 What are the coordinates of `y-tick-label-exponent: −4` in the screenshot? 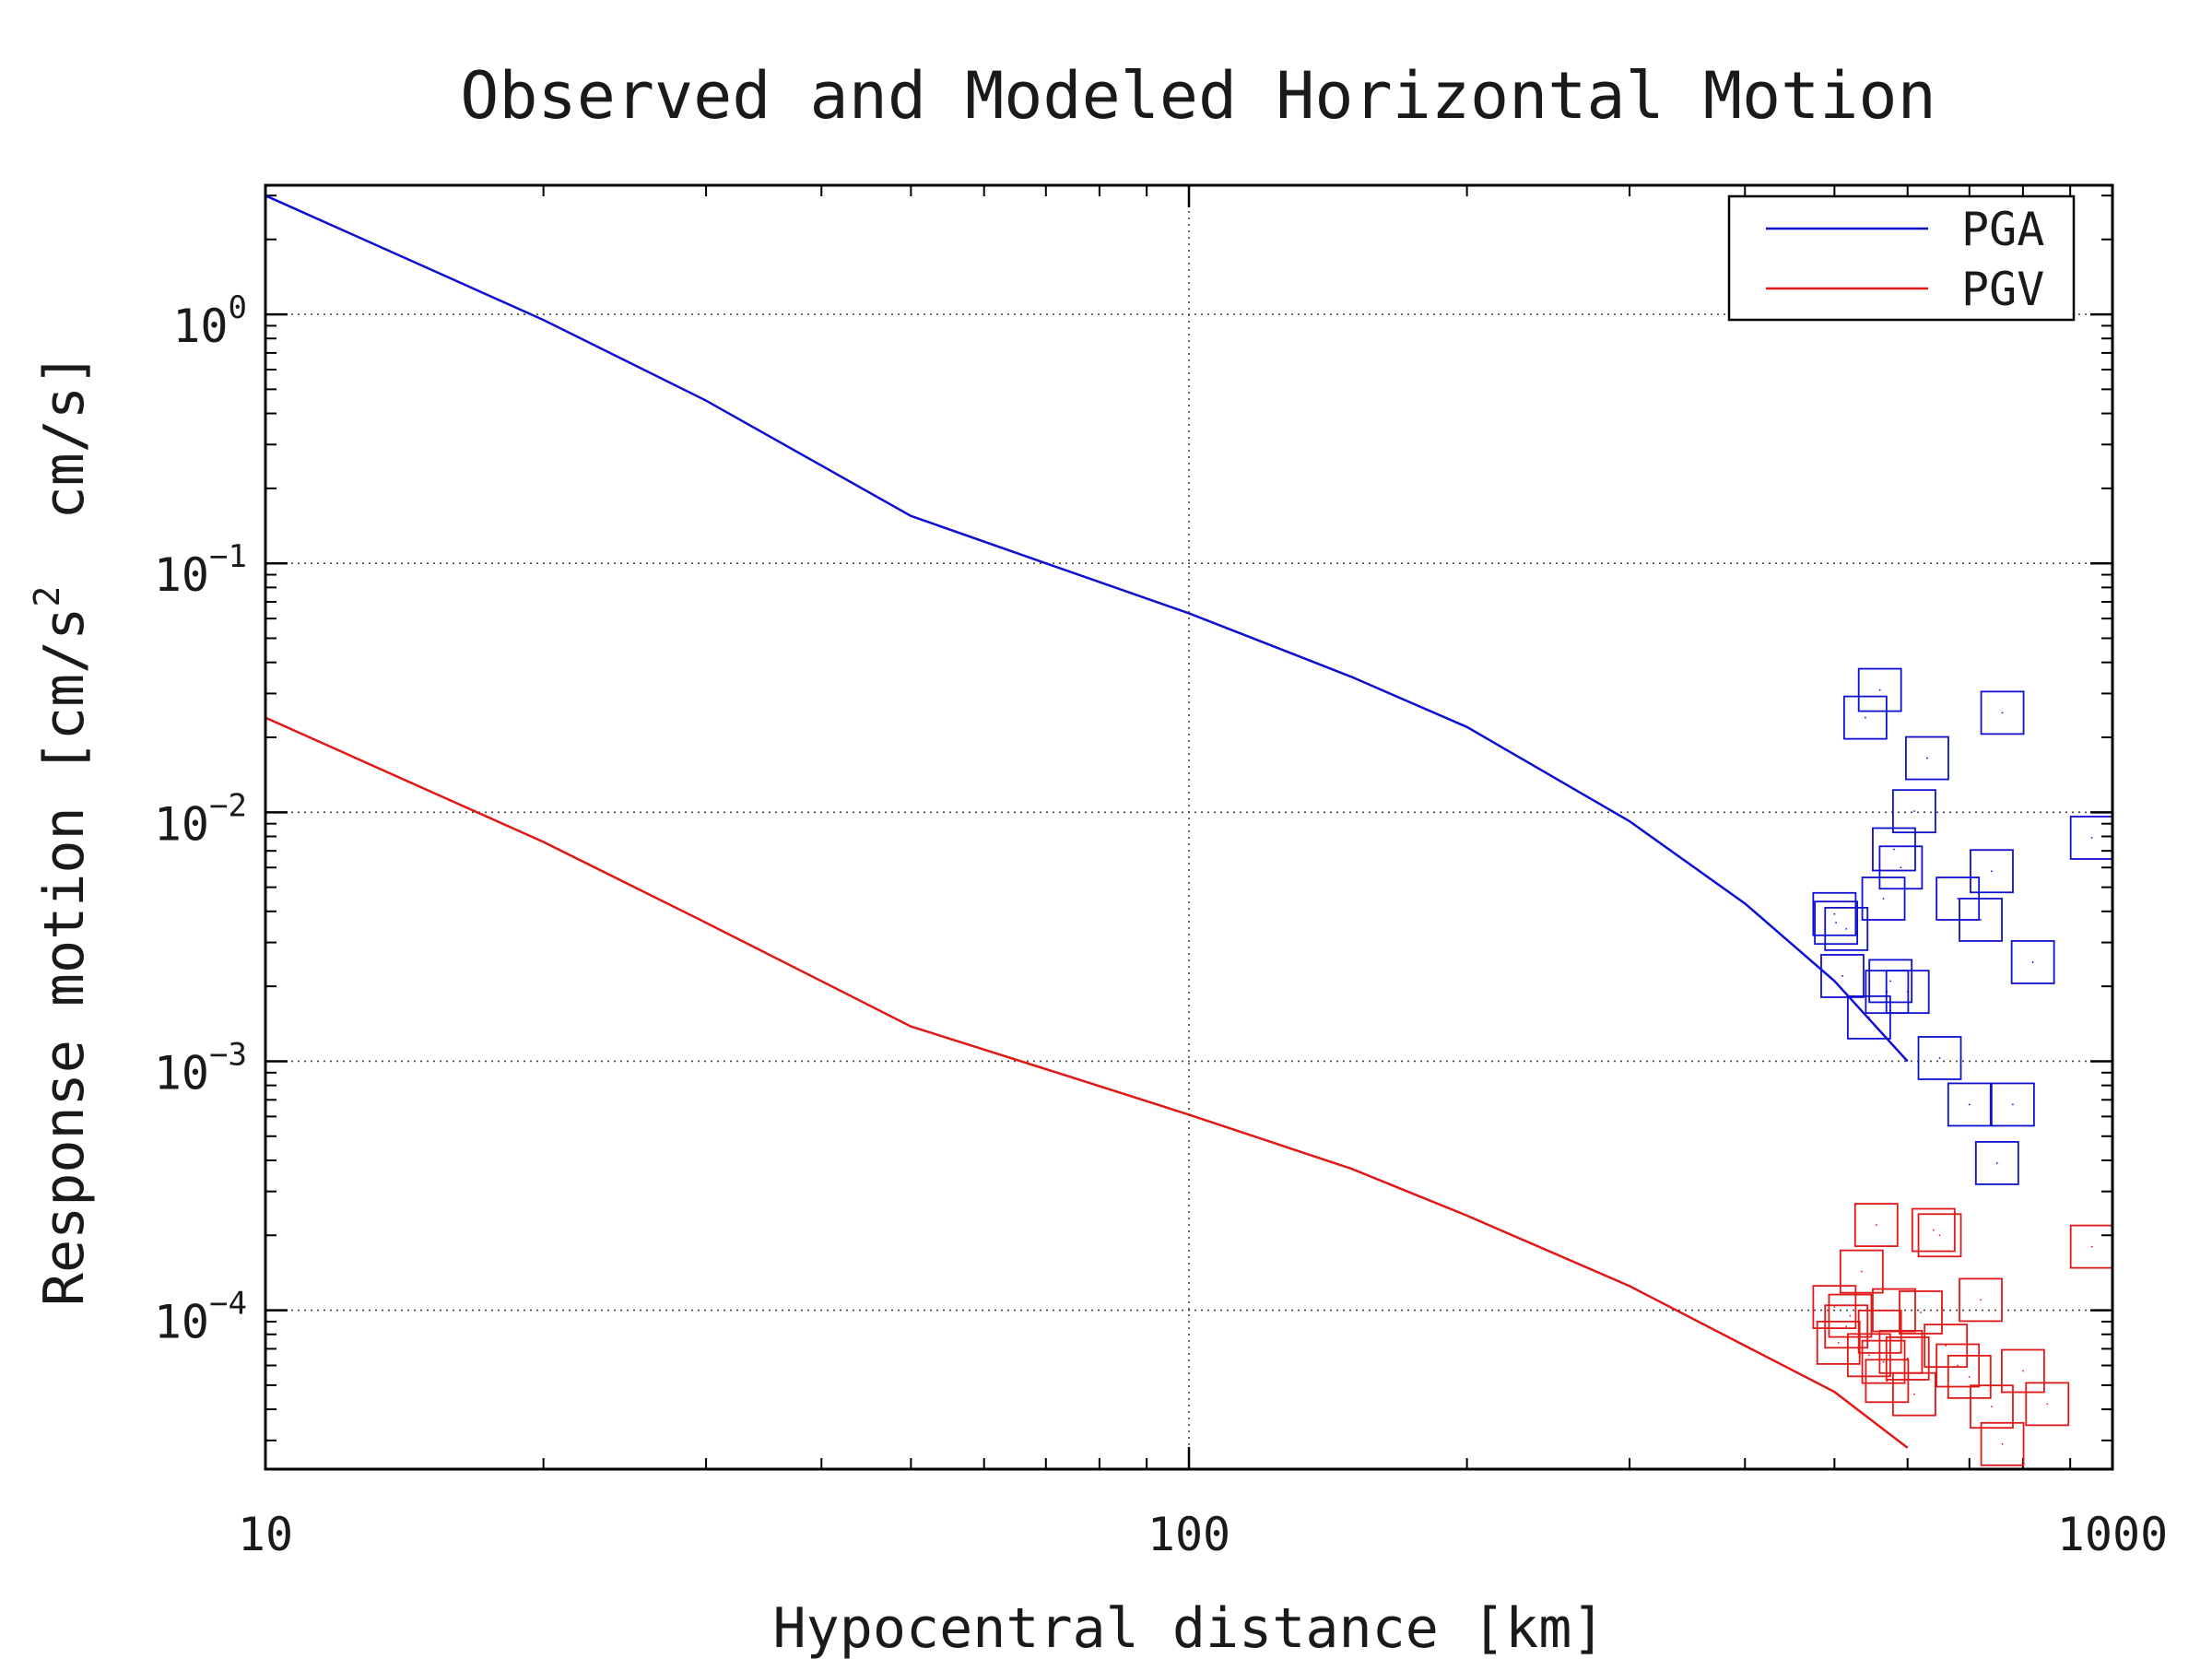 It's located at (228, 1304).